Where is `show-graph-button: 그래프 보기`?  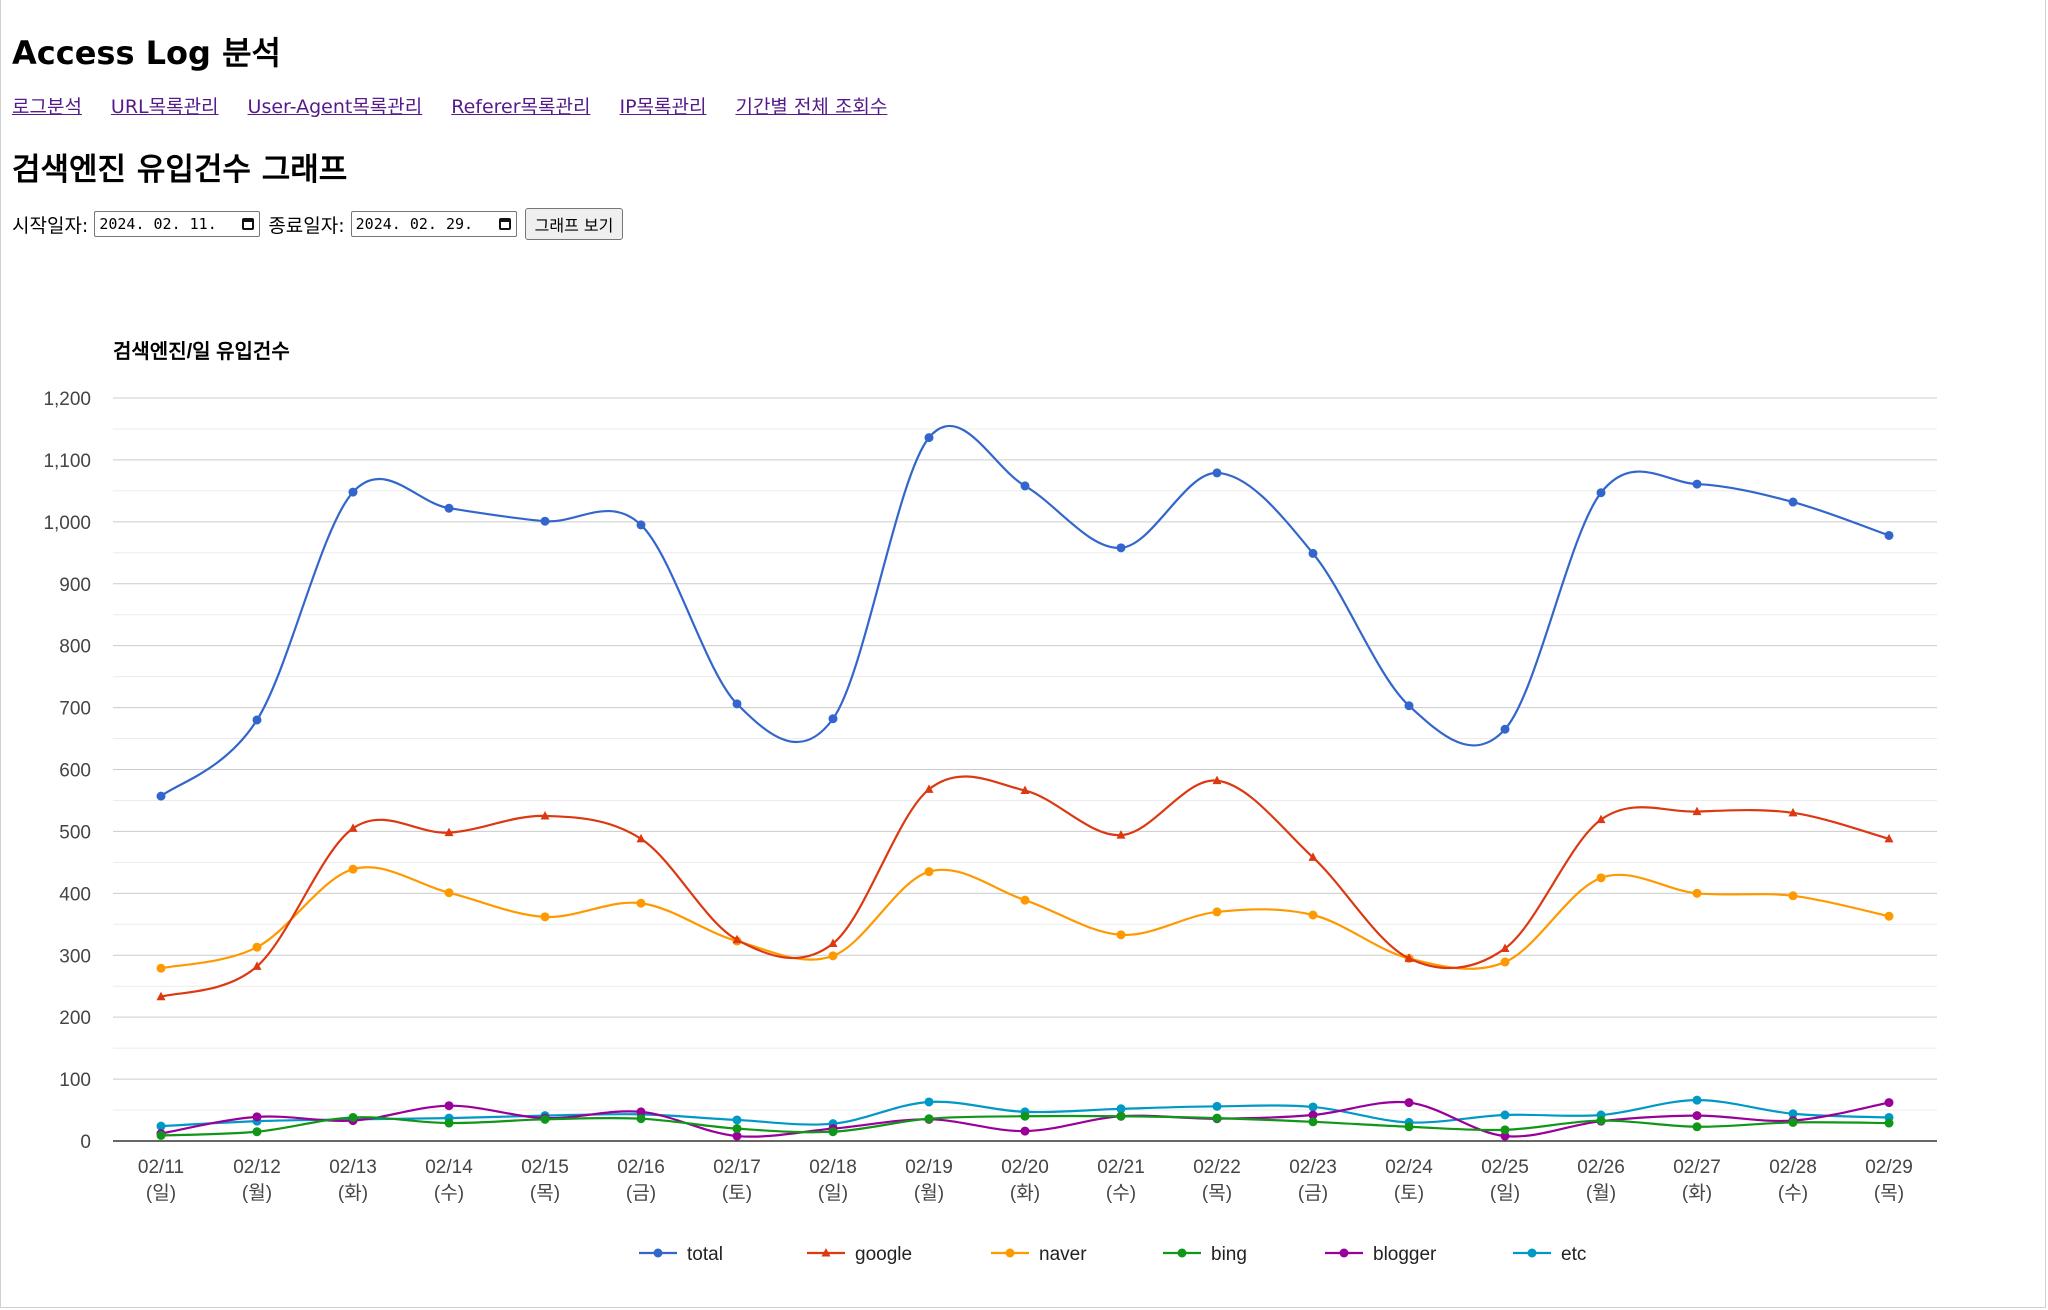
show-graph-button: 그래프 보기 is located at coordinates (574, 224).